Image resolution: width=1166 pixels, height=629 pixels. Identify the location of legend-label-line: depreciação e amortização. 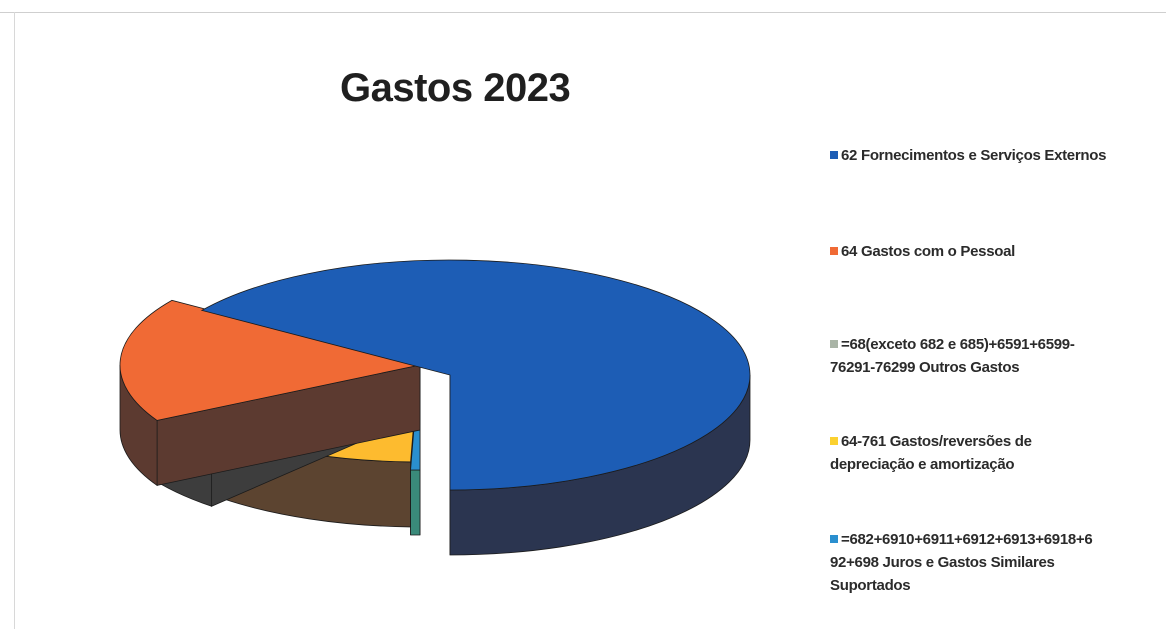
(922, 464).